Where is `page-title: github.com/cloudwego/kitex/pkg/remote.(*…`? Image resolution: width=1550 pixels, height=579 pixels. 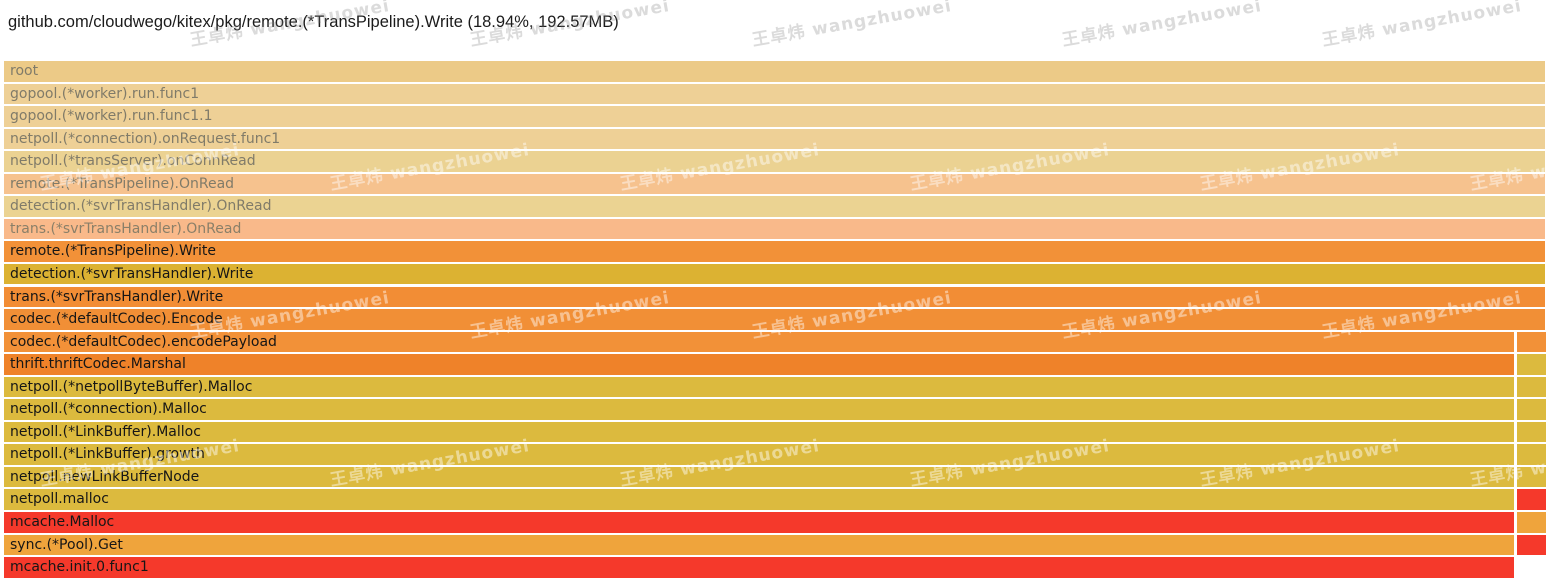
page-title: github.com/cloudwego/kitex/pkg/remote.(*… is located at coordinates (313, 22).